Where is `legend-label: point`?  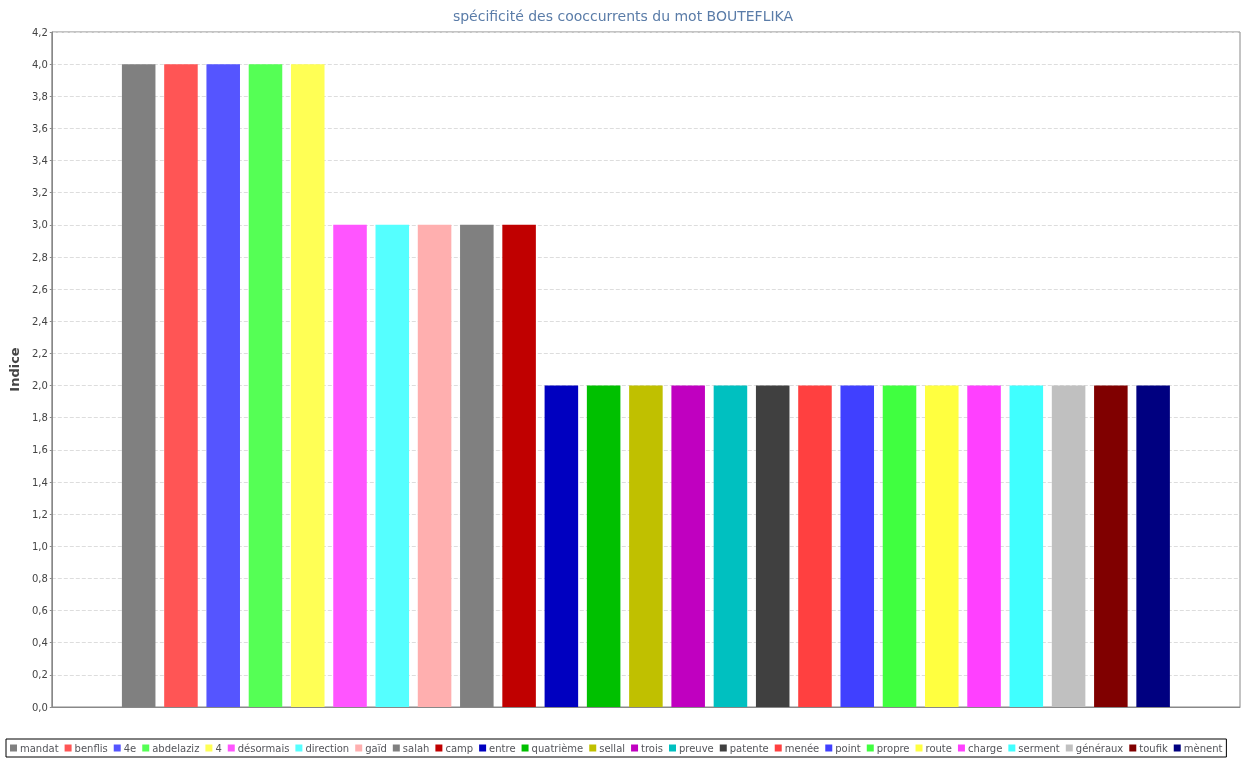
legend-label: point is located at coordinates (848, 748).